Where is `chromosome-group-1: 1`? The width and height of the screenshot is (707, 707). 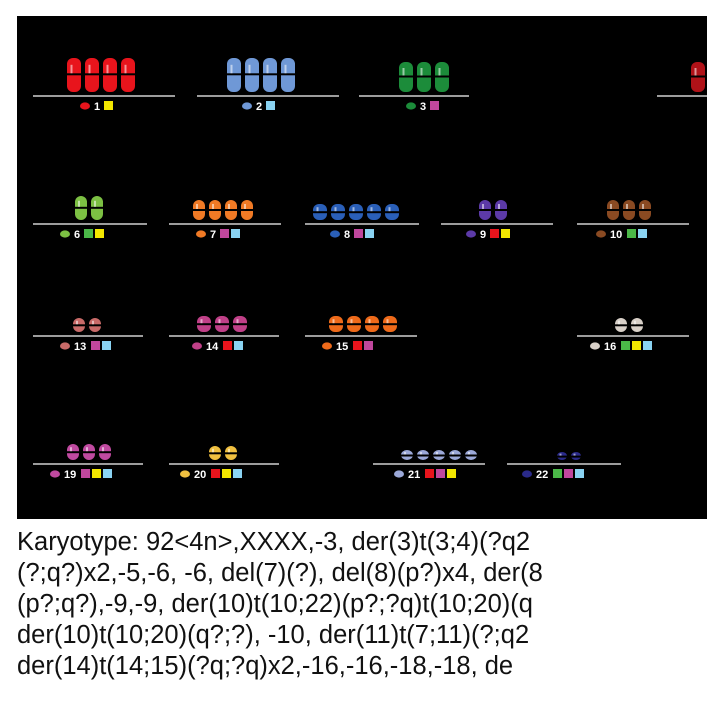
chromosome-group-1: 1 is located at coordinates (104, 85).